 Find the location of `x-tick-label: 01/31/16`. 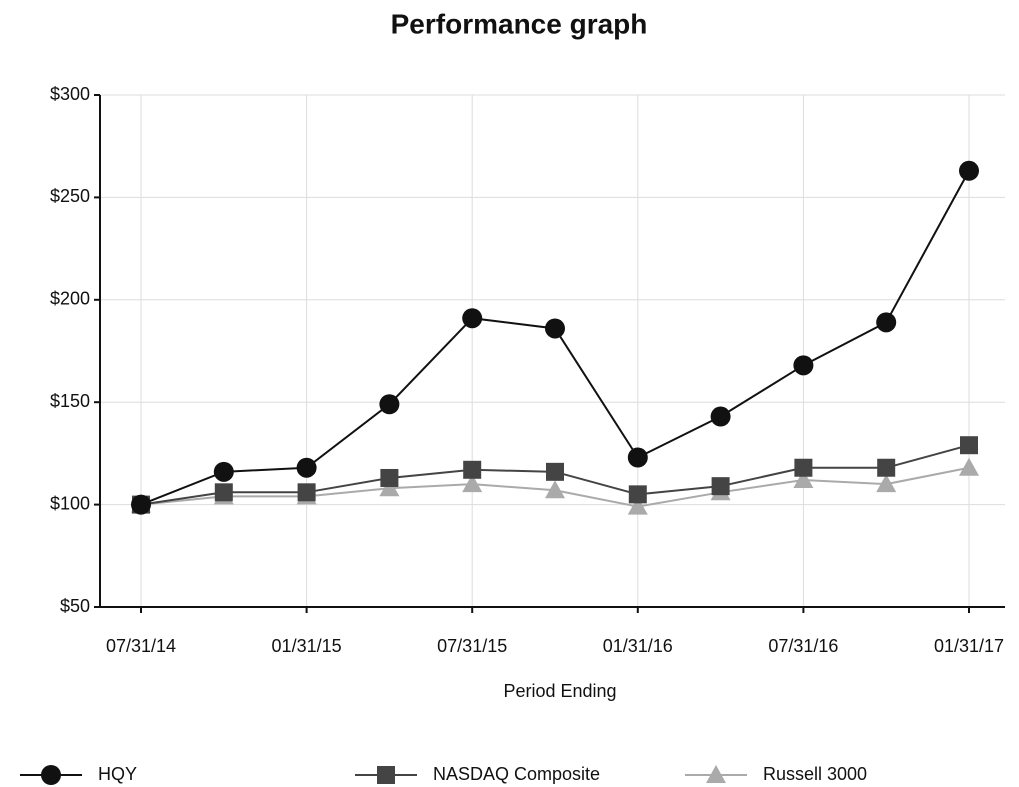

x-tick-label: 01/31/16 is located at coordinates (638, 646).